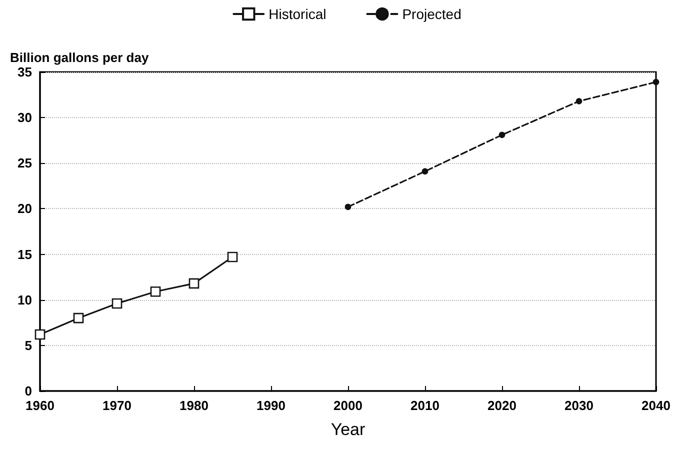 The height and width of the screenshot is (450, 694). I want to click on y-tick-label: 30, so click(25, 118).